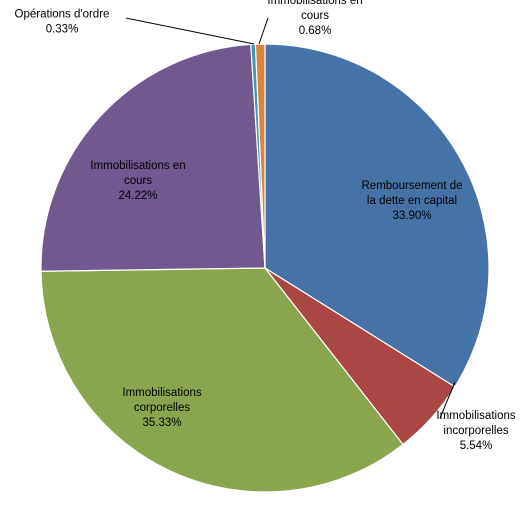 The height and width of the screenshot is (505, 532). What do you see at coordinates (137, 196) in the screenshot?
I see `slice-percent-label: 24.22%` at bounding box center [137, 196].